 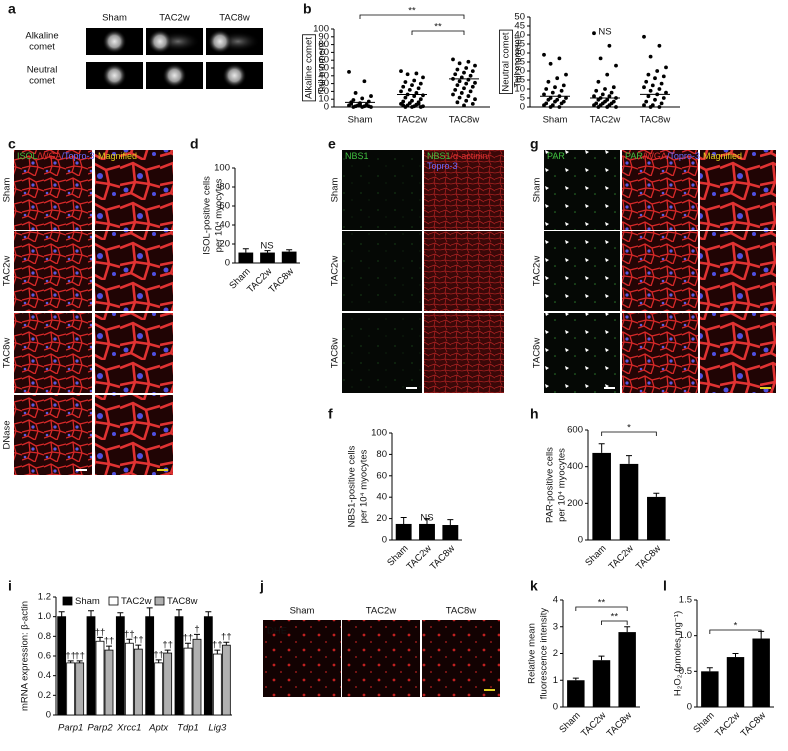 What do you see at coordinates (634, 156) in the screenshot?
I see `header-part: PAR` at bounding box center [634, 156].